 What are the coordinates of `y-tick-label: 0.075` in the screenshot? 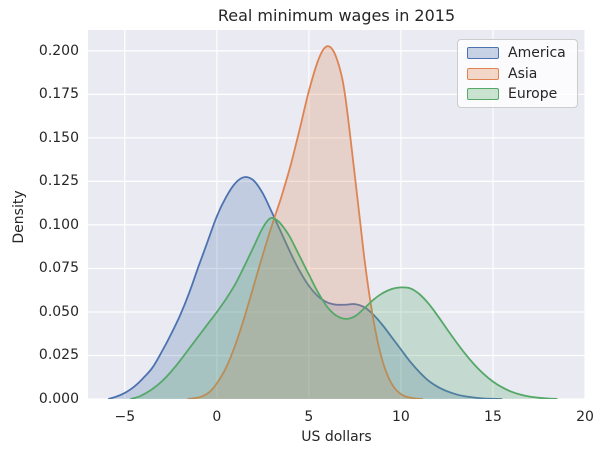 It's located at (58, 268).